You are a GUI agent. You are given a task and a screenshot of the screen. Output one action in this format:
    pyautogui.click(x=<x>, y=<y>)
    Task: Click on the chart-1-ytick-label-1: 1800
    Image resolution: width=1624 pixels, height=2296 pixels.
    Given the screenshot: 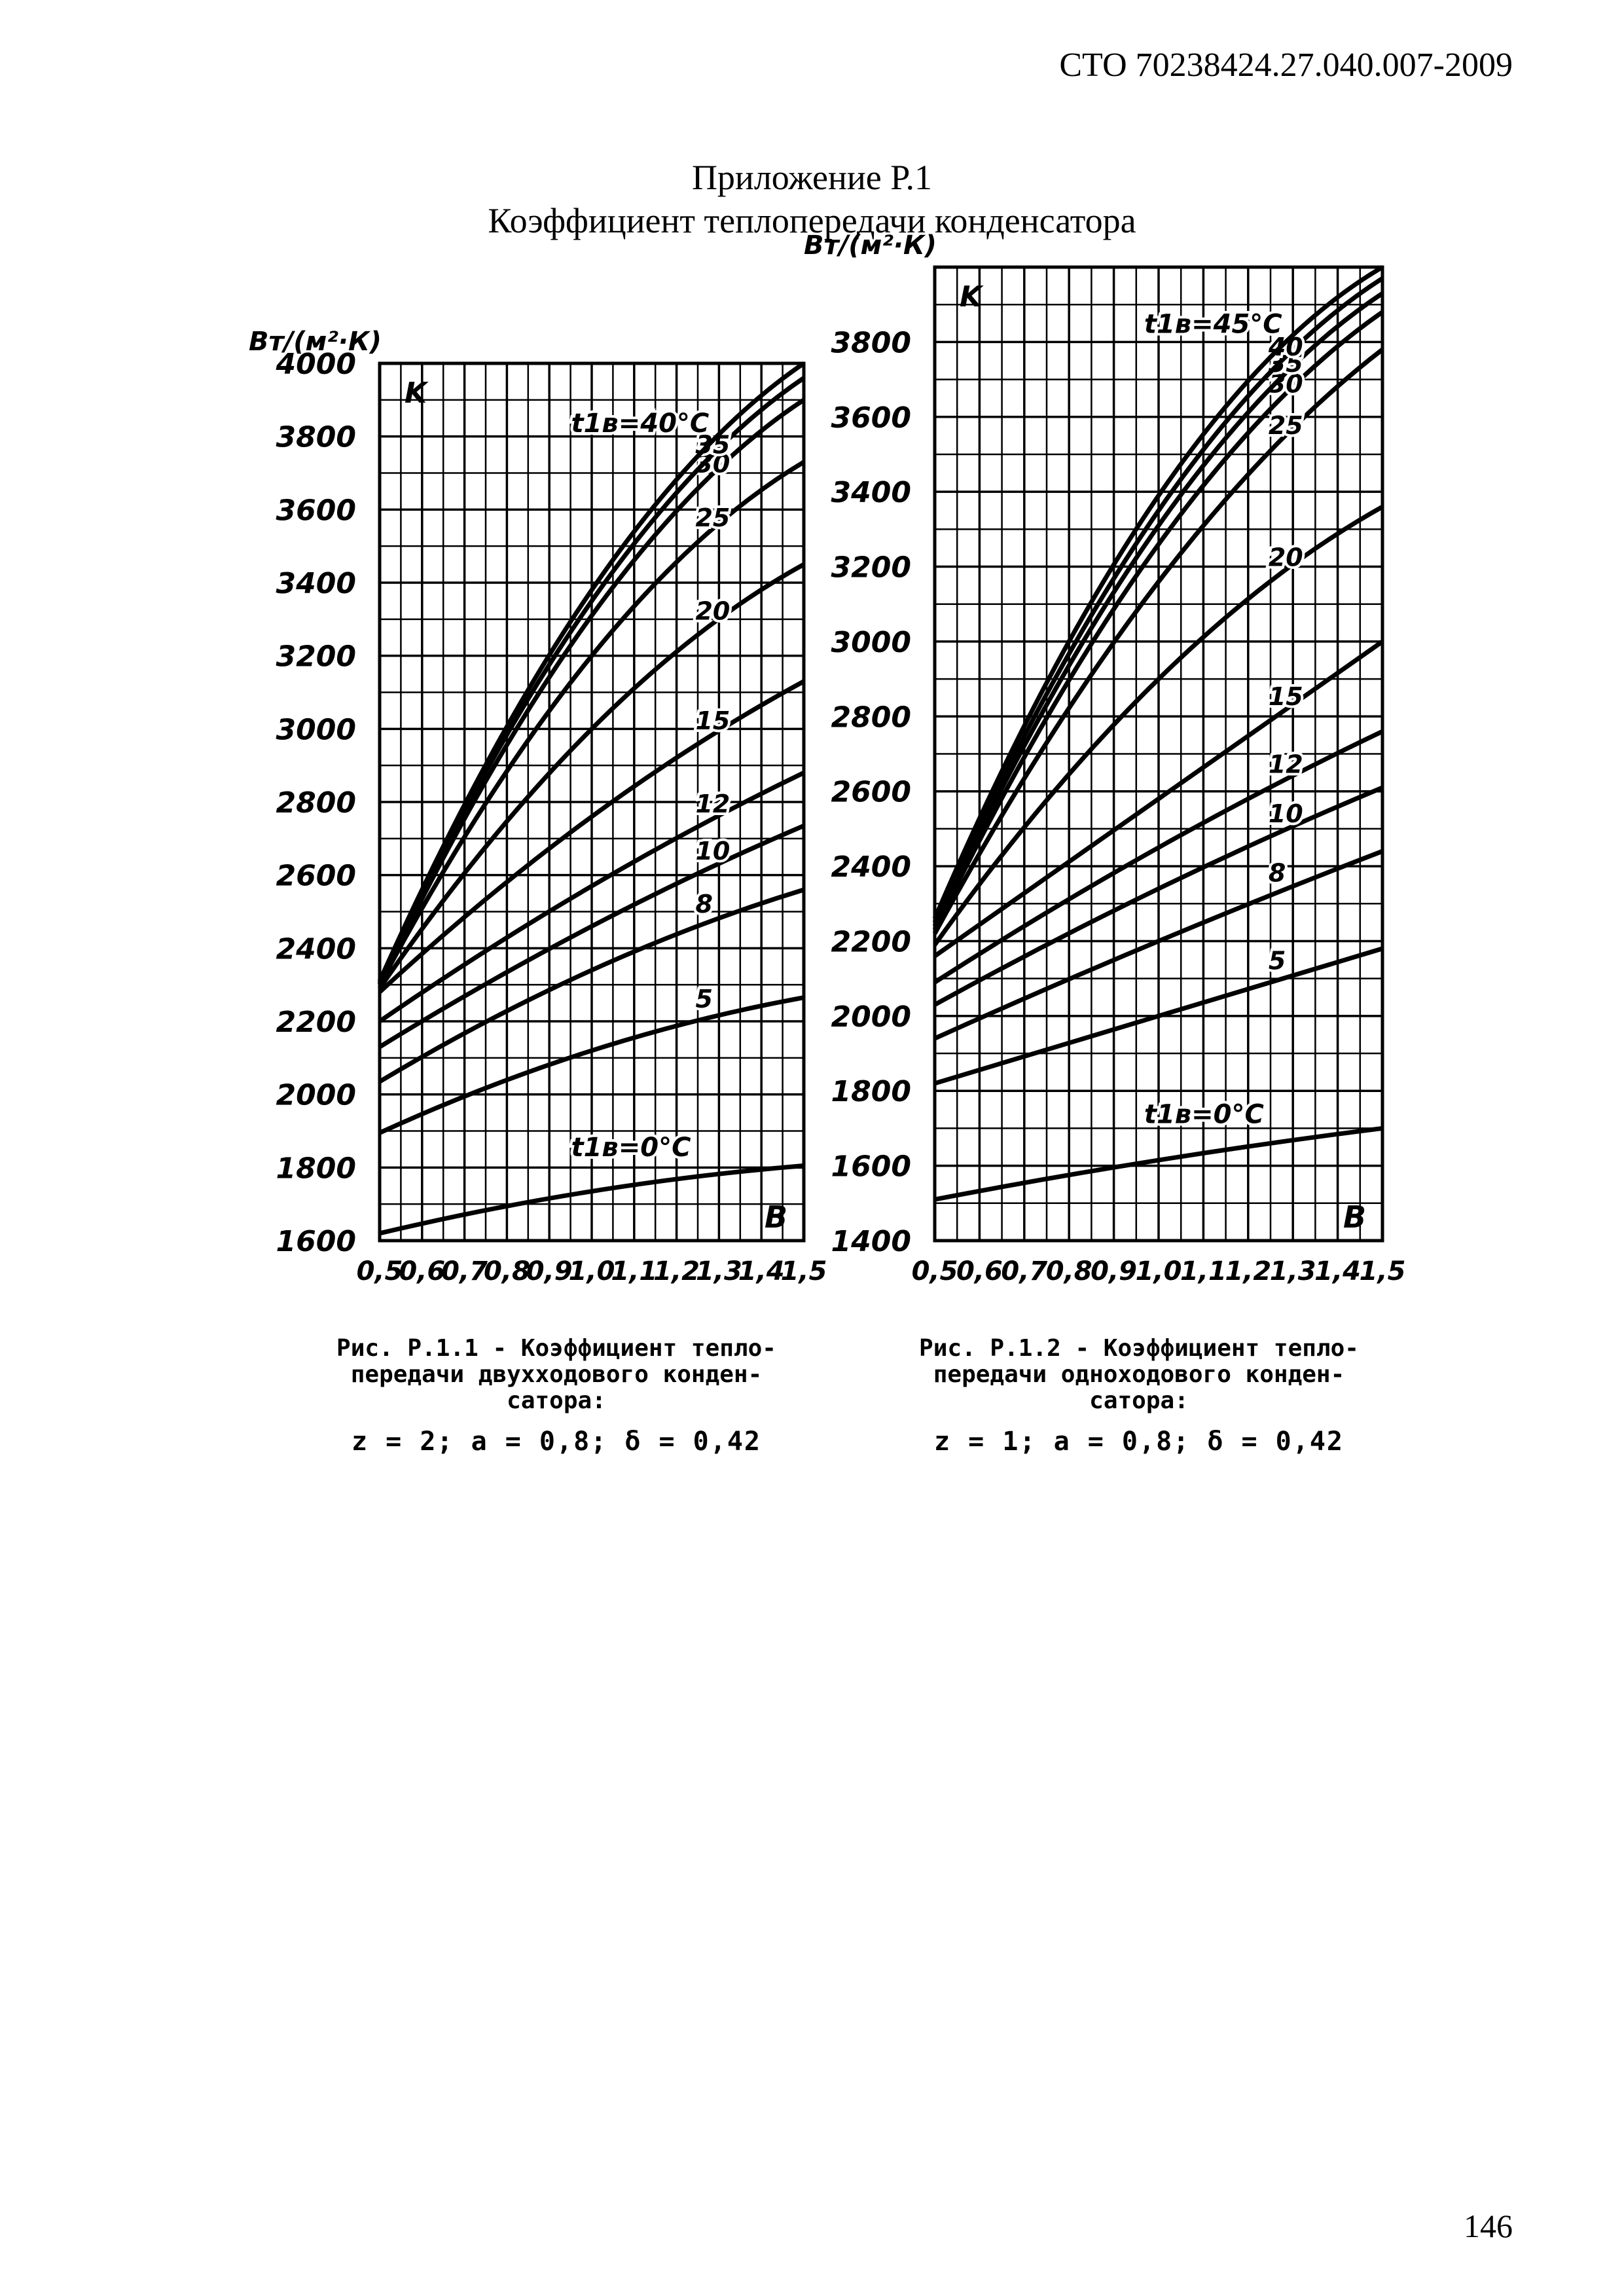 What is the action you would take?
    pyautogui.click(x=316, y=1168)
    